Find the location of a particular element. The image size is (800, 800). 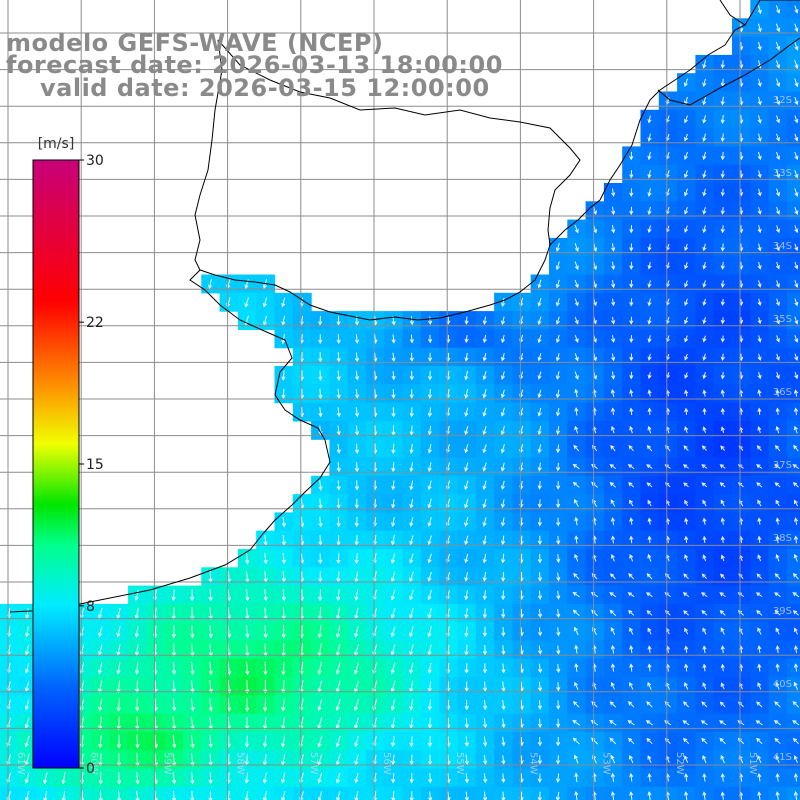

colorbar-tick-label: 0 is located at coordinates (90, 769).